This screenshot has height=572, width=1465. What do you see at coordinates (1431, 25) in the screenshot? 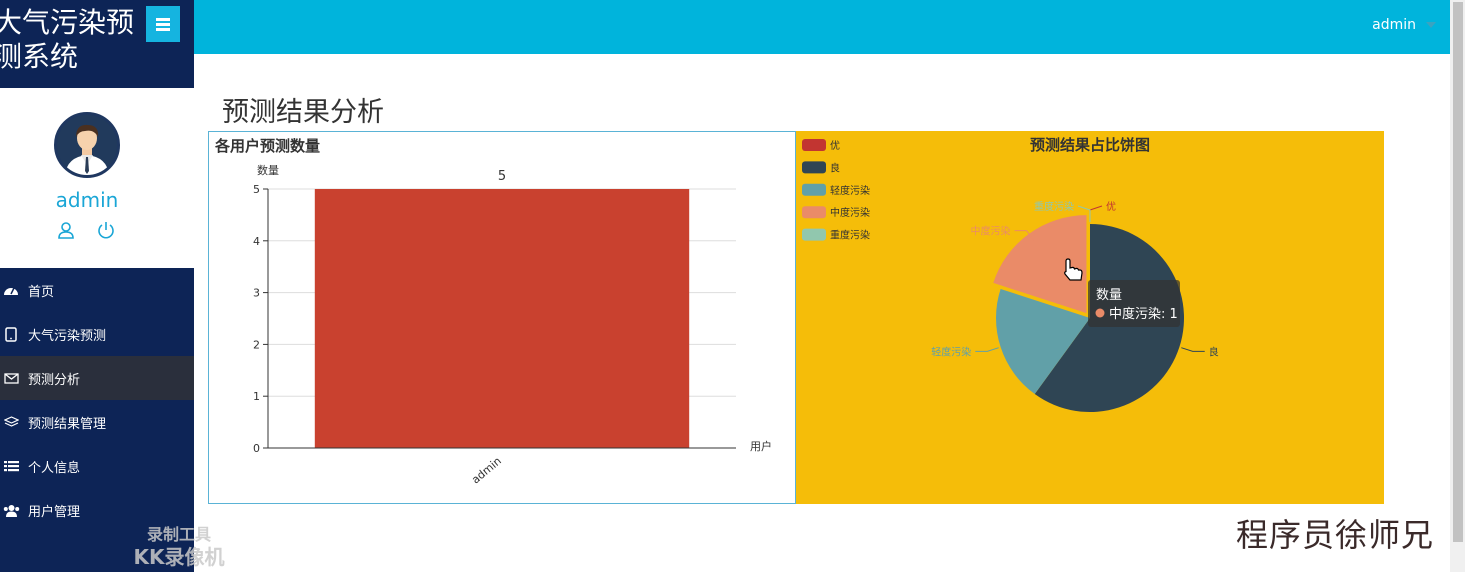
I see `caret-down-icon` at bounding box center [1431, 25].